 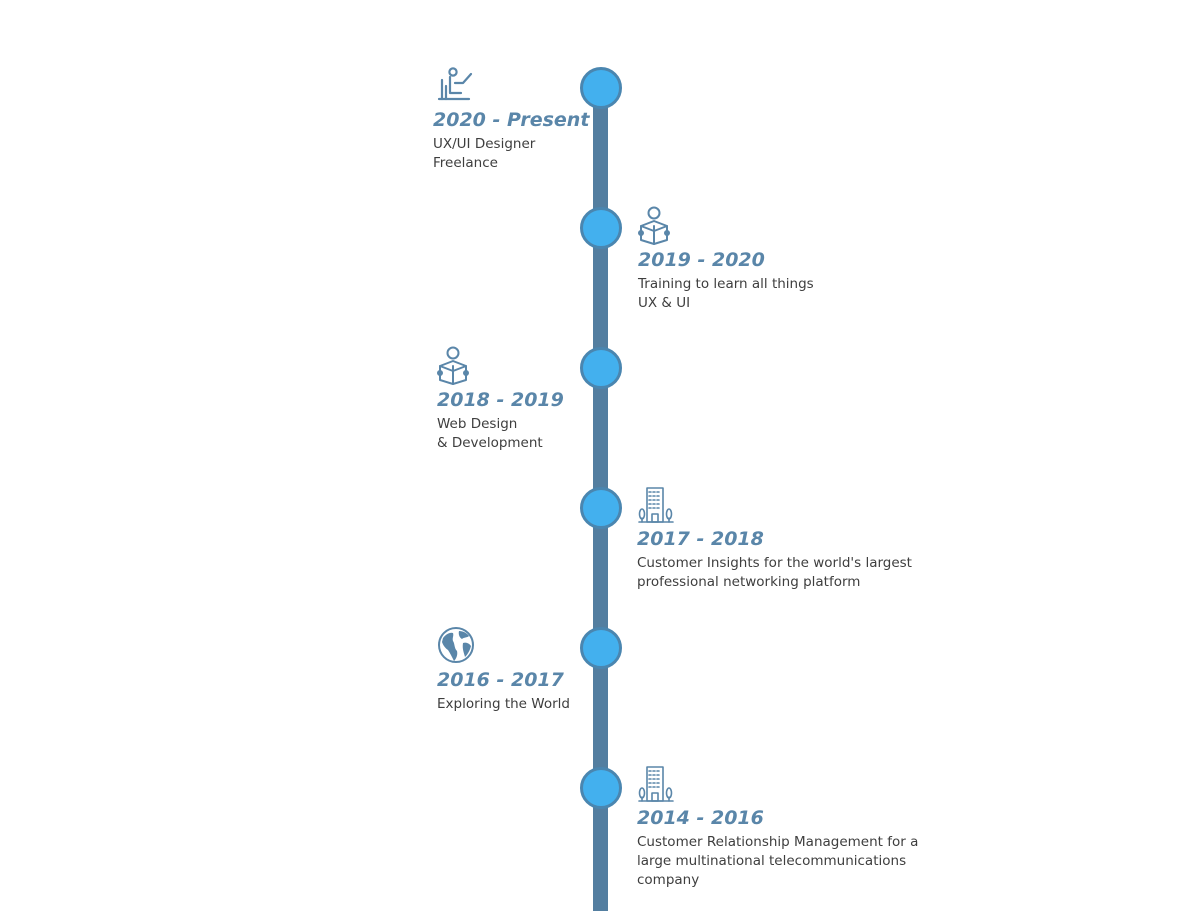 I want to click on entry-period: 2020 - Present, so click(x=511, y=120).